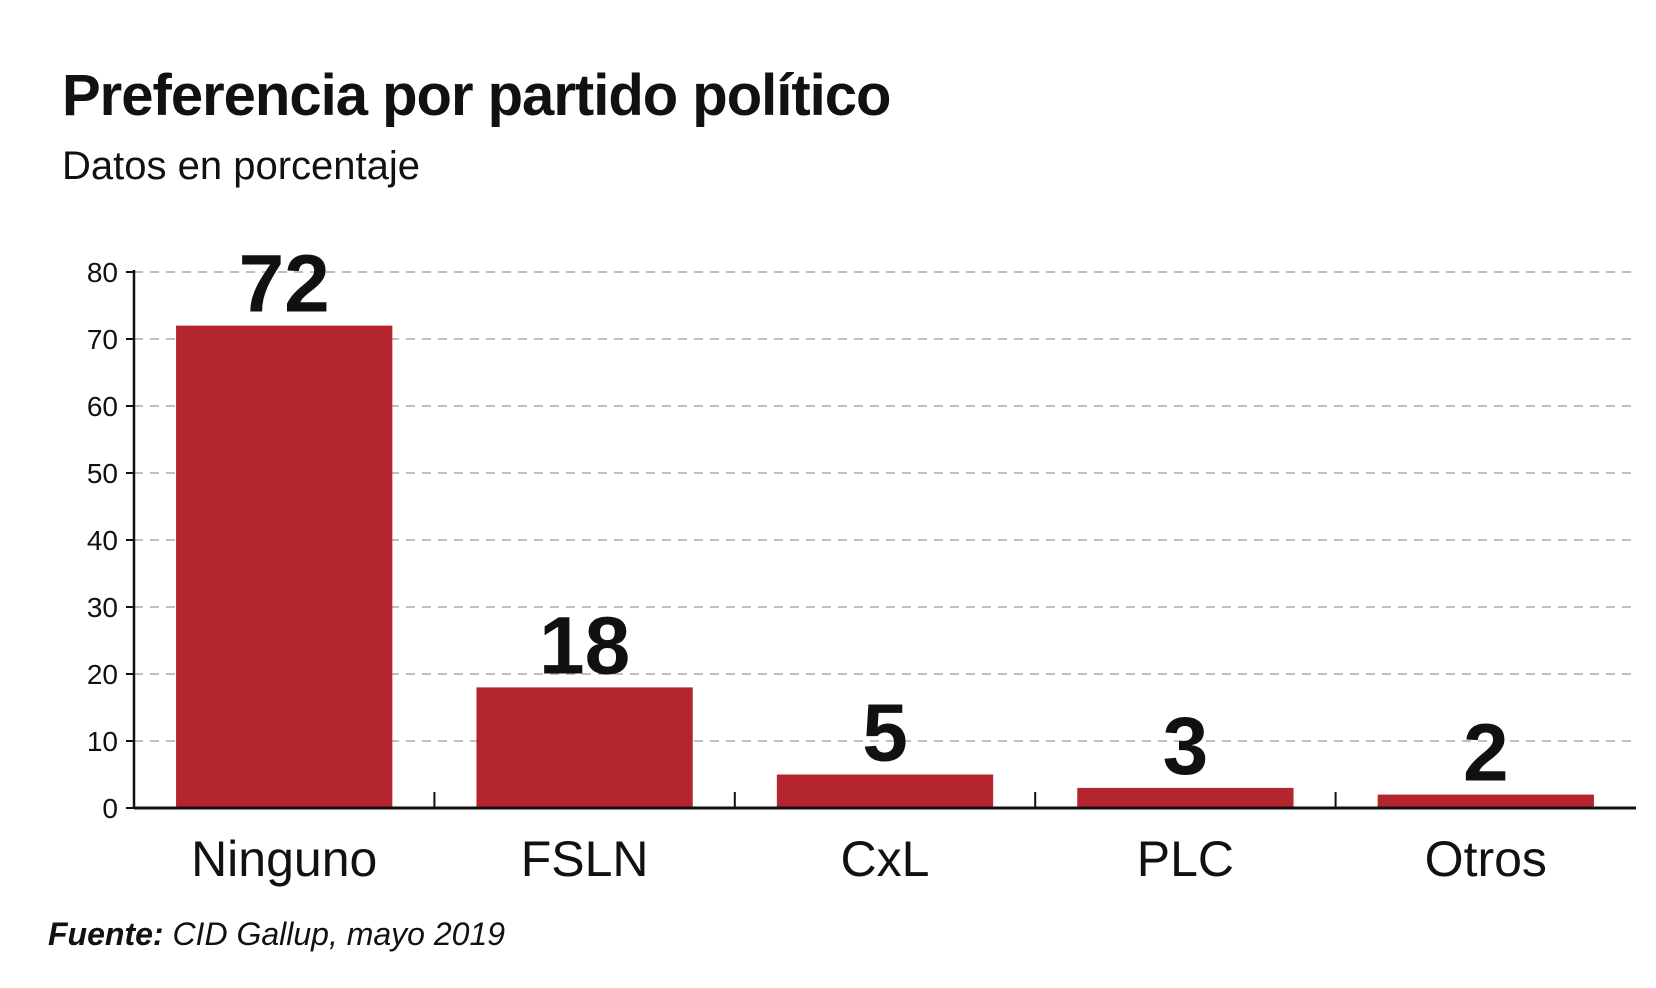 The width and height of the screenshot is (1656, 988). What do you see at coordinates (1485, 801) in the screenshot?
I see `bar-otros` at bounding box center [1485, 801].